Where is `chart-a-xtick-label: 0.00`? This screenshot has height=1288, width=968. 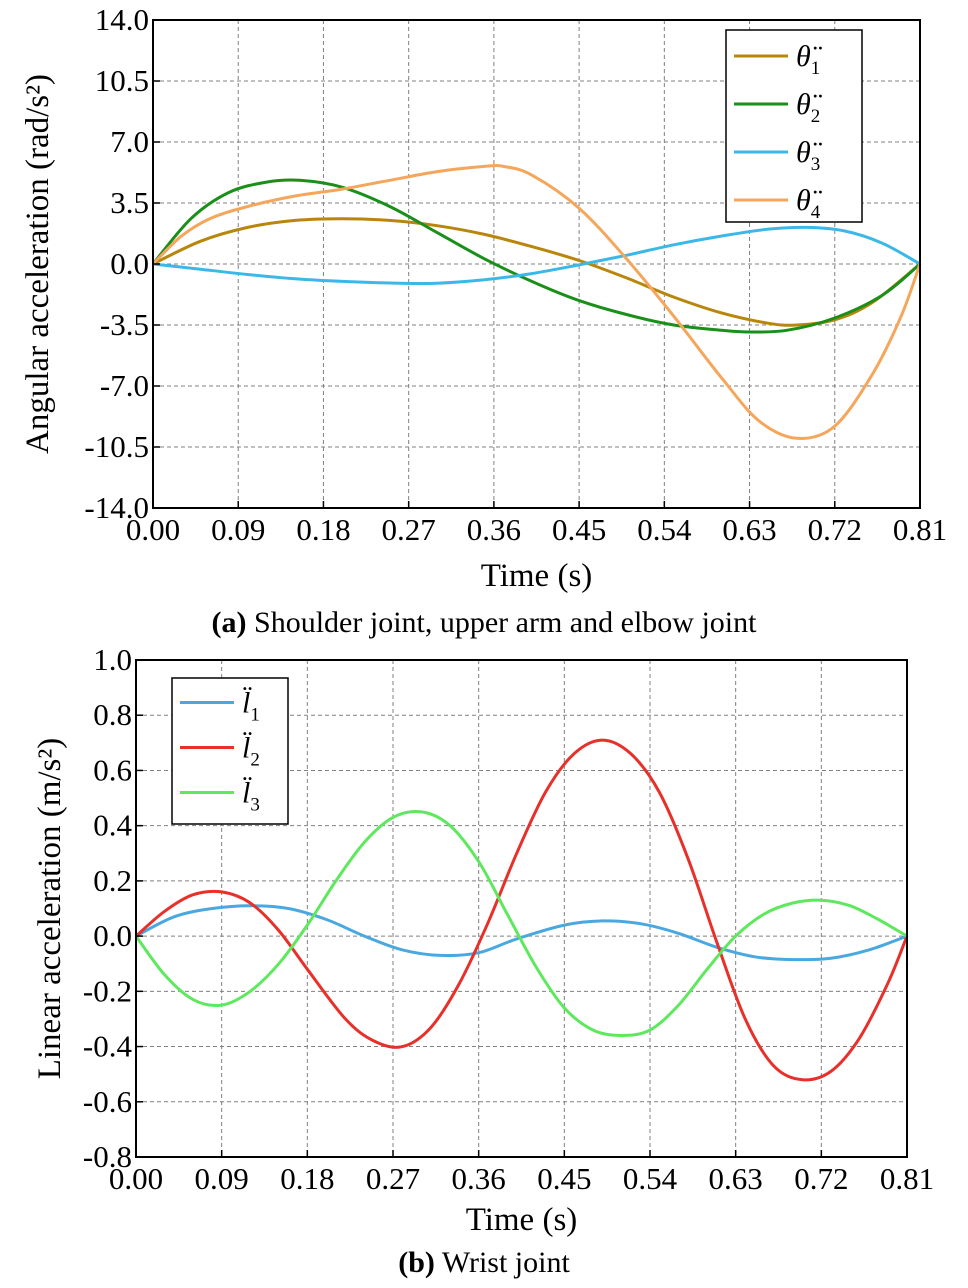
chart-a-xtick-label: 0.00 is located at coordinates (153, 529).